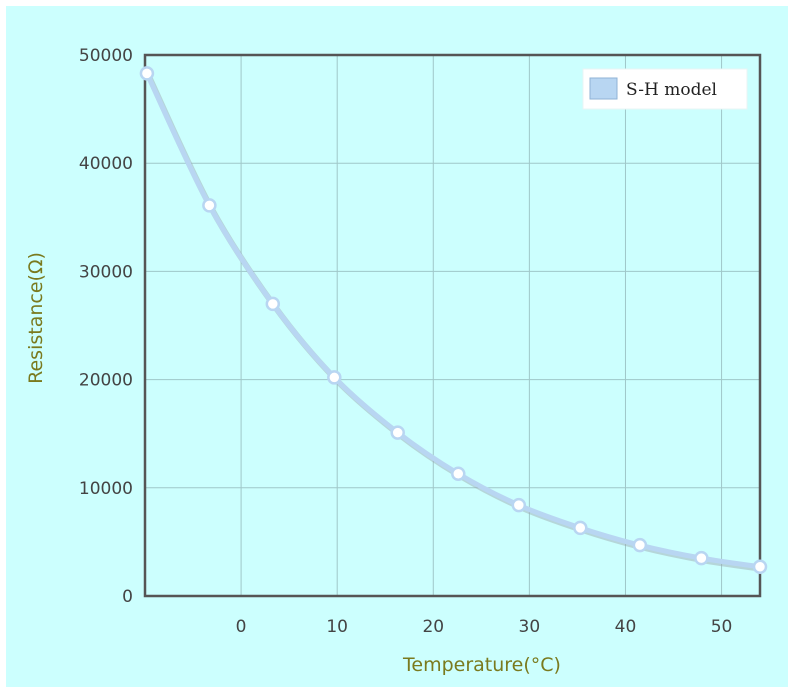 Image resolution: width=794 pixels, height=693 pixels. Describe the element at coordinates (106, 164) in the screenshot. I see `y-tick-label: 40000` at that location.